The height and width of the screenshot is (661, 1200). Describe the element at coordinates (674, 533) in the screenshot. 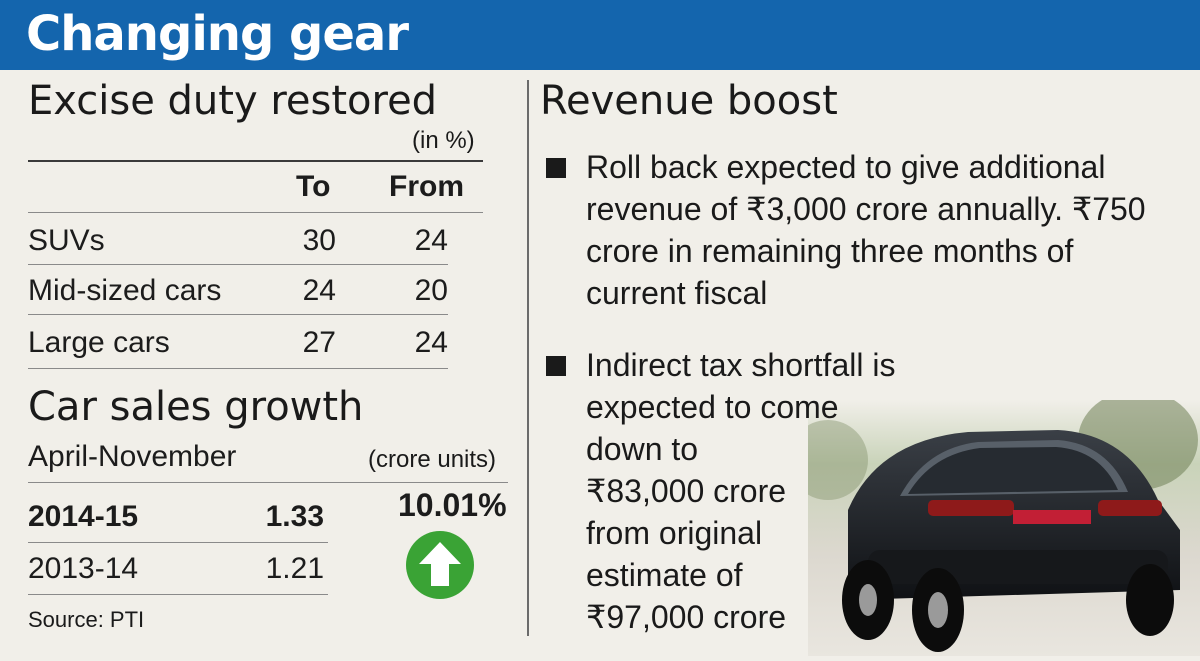

I see `bullet-line: from original` at that location.